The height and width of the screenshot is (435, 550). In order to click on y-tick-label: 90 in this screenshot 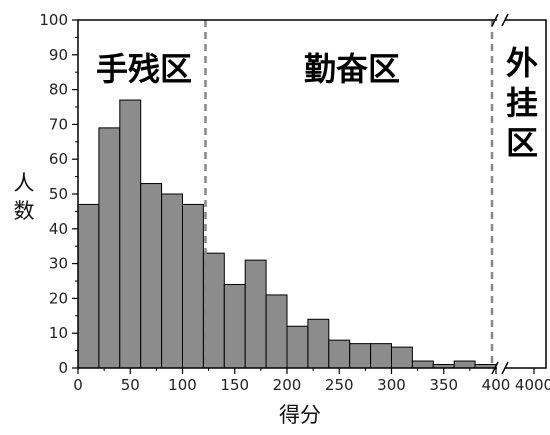, I will do `click(58, 55)`.